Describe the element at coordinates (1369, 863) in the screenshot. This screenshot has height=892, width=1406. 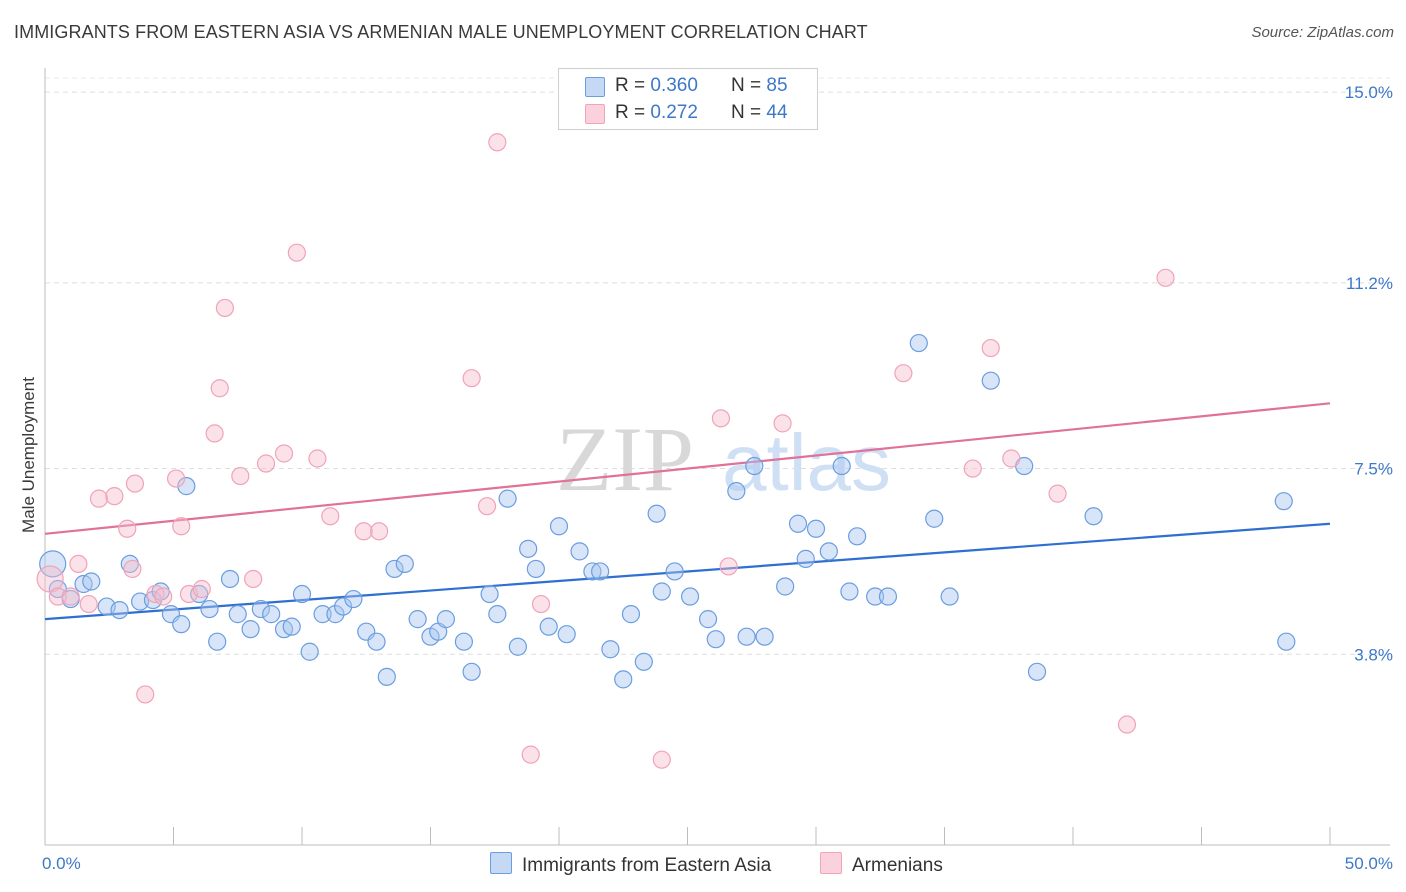
I see `x-tick-label: 50.0%` at that location.